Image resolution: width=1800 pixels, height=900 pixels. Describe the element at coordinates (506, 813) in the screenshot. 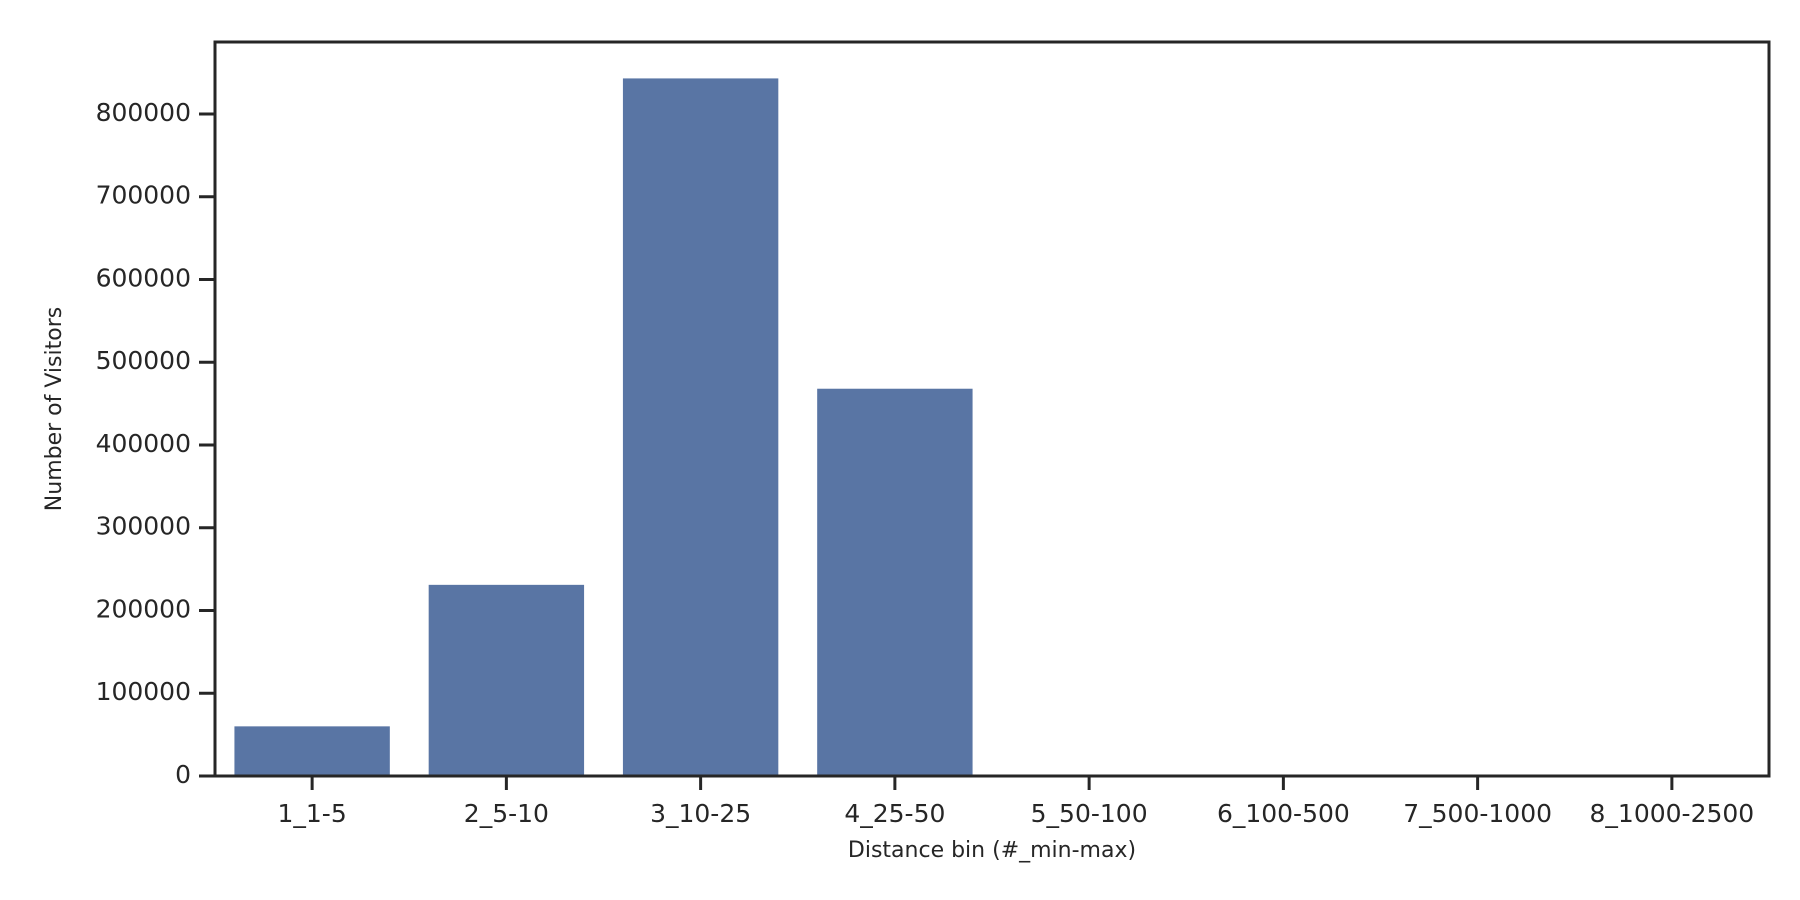

I see `x-tick-label: 2_5-10` at that location.